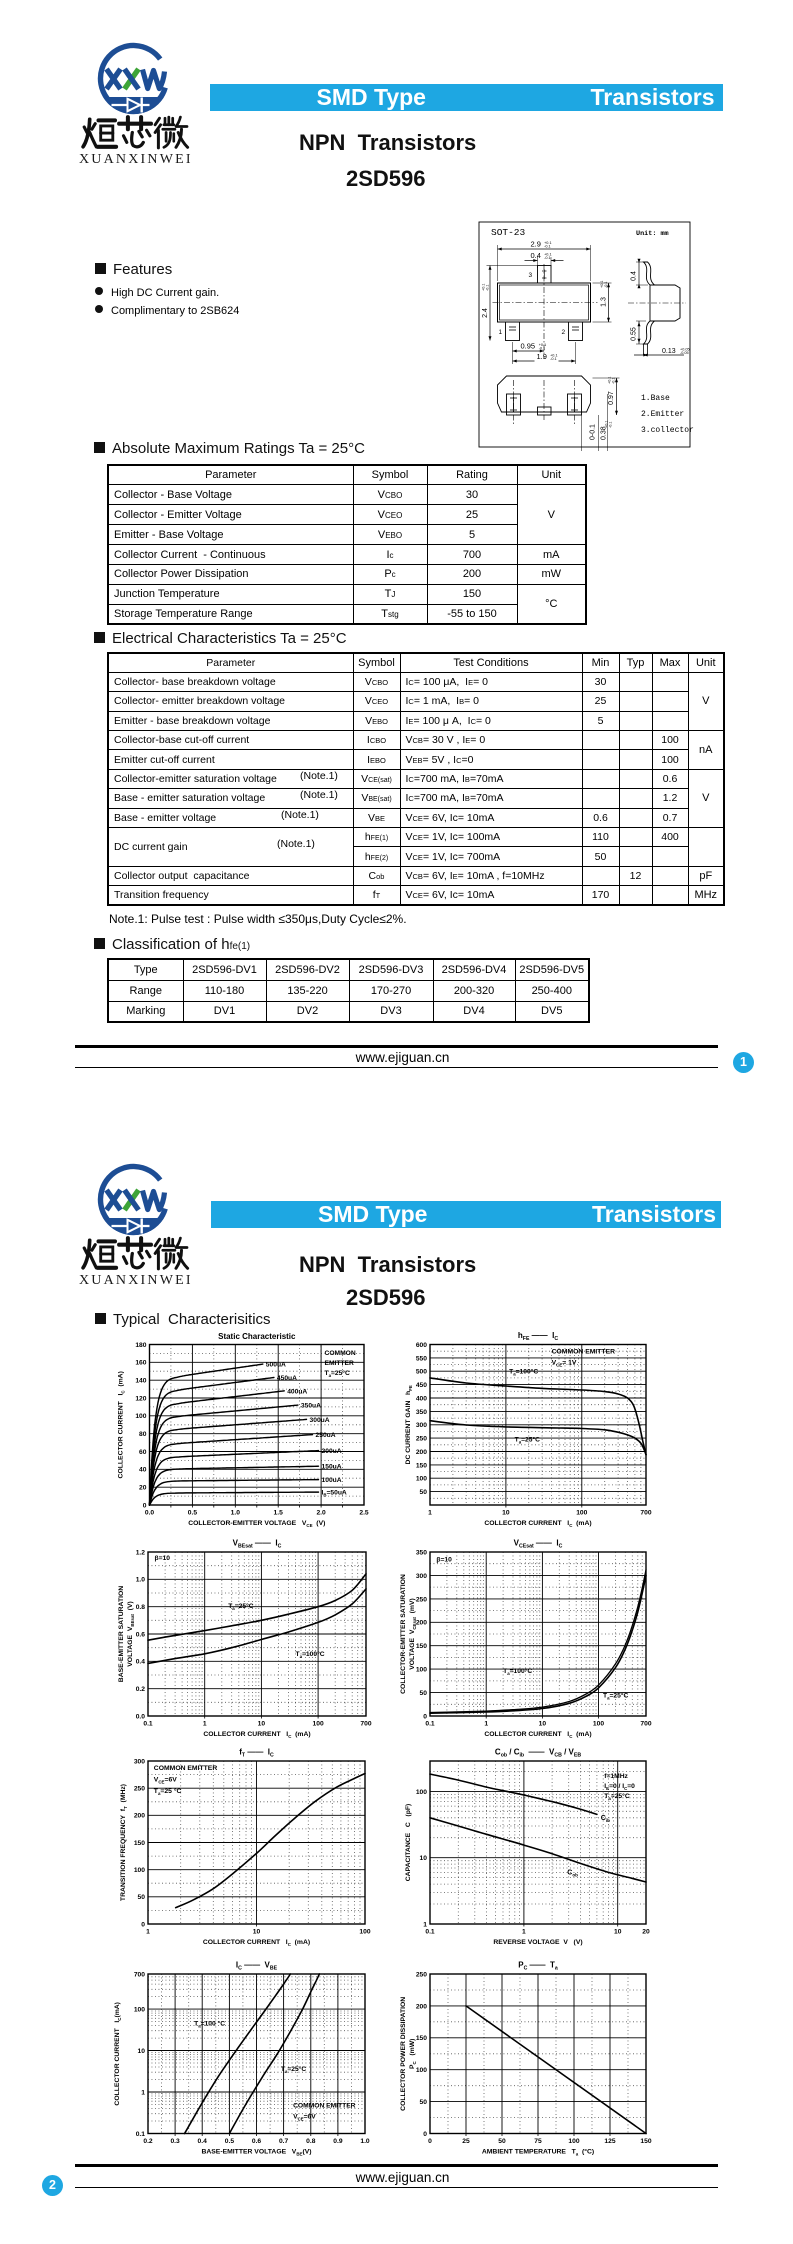  I want to click on svg-text: 2, so click(564, 332).